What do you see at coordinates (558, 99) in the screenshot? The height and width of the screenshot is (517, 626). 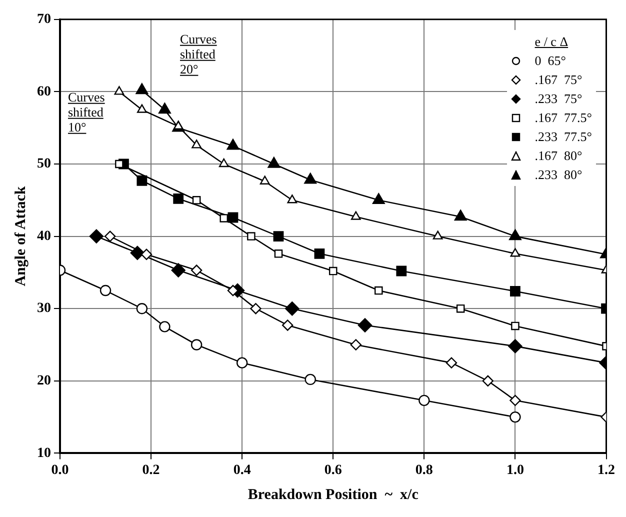 I see `legend-label: .233 75°` at bounding box center [558, 99].